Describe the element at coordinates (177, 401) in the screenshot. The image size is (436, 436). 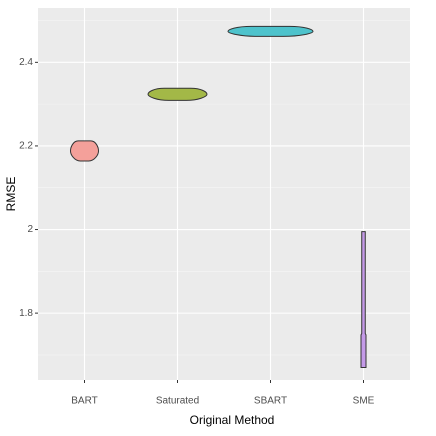
I see `x-tick-label: Saturated` at that location.